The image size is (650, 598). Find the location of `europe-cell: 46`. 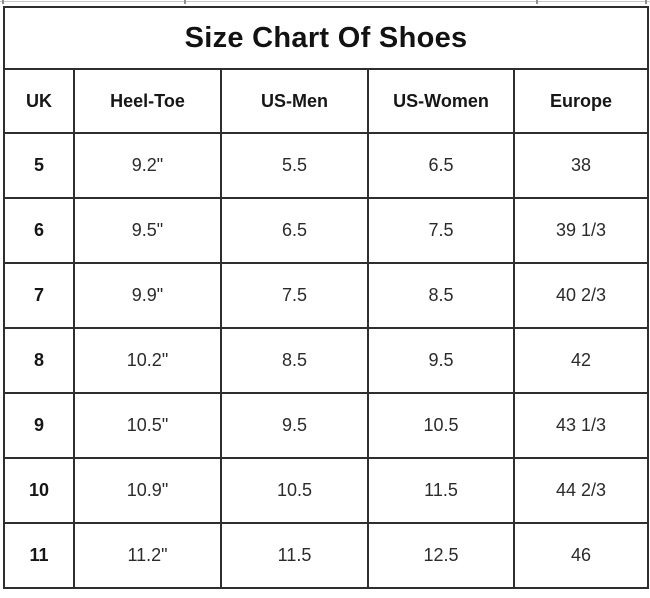

europe-cell: 46 is located at coordinates (581, 555).